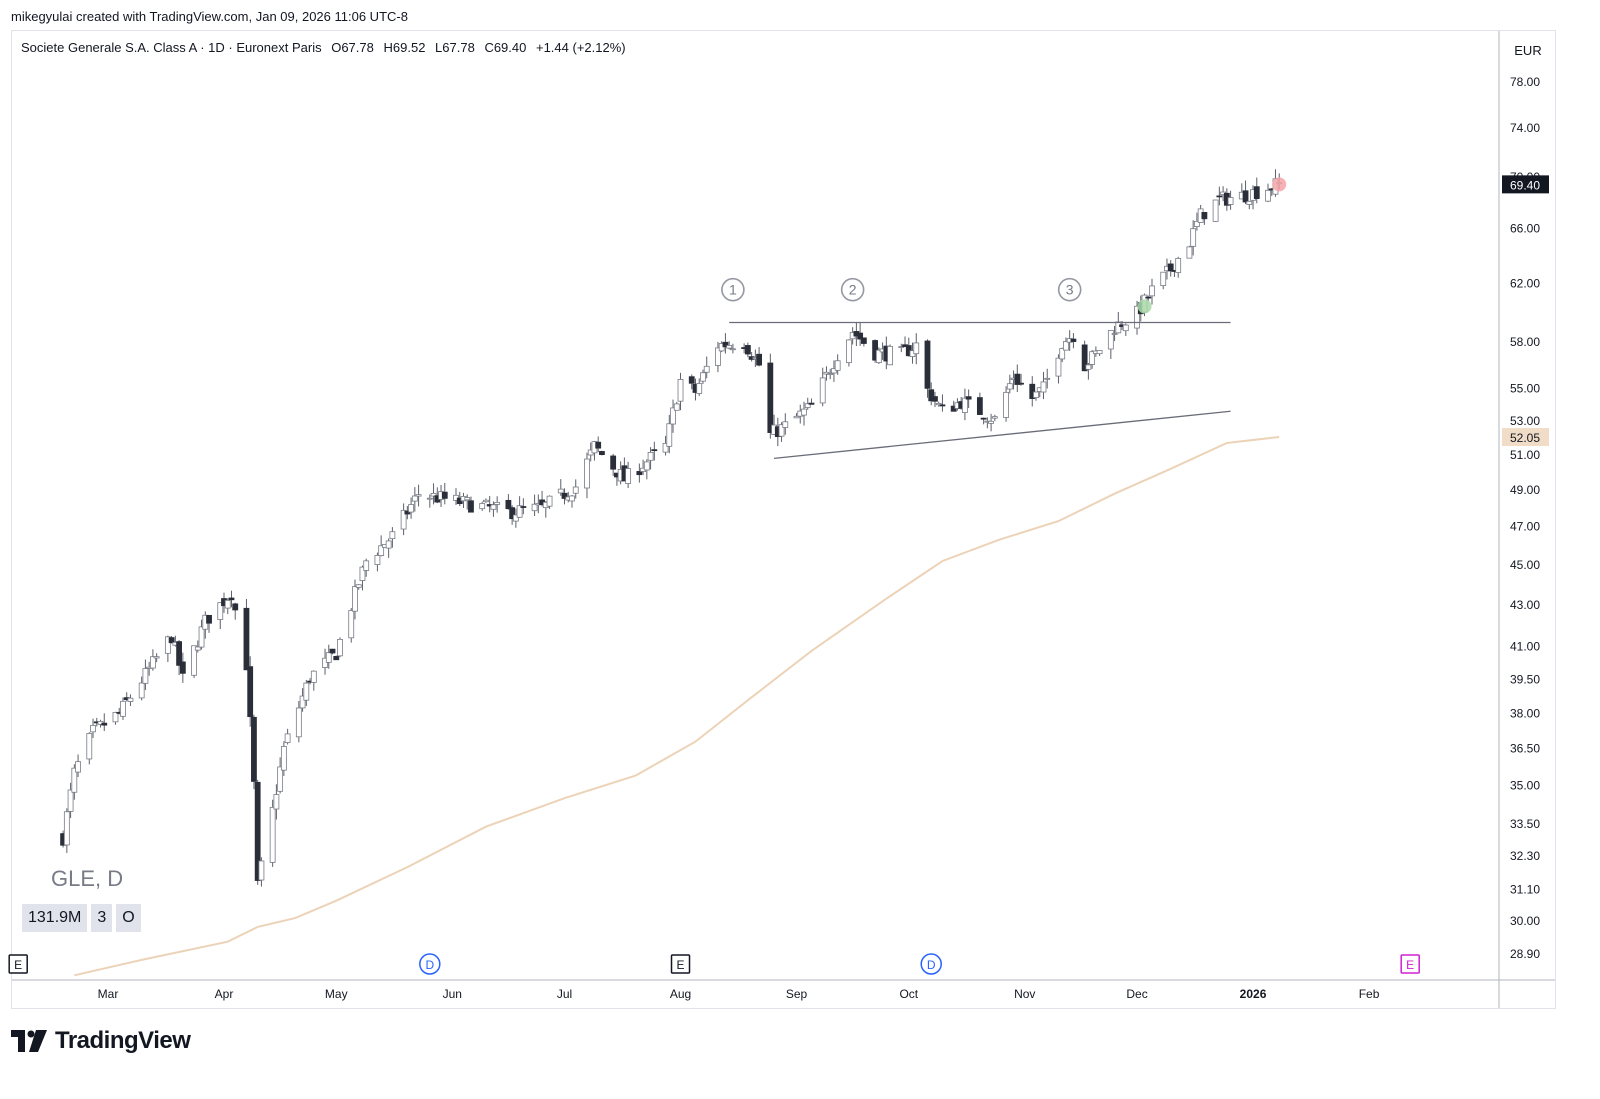  What do you see at coordinates (564, 994) in the screenshot?
I see `time-tick-label: Jul` at bounding box center [564, 994].